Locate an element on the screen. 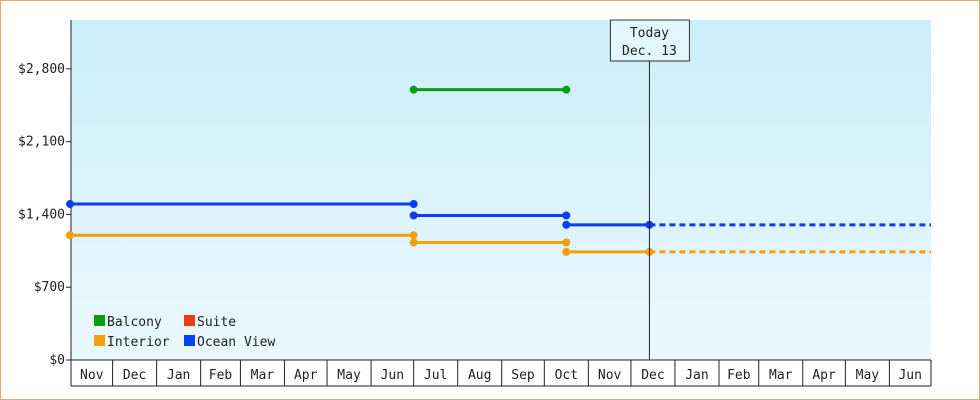 The height and width of the screenshot is (400, 980). today-marker: Today Dec. 13 is located at coordinates (649, 189).